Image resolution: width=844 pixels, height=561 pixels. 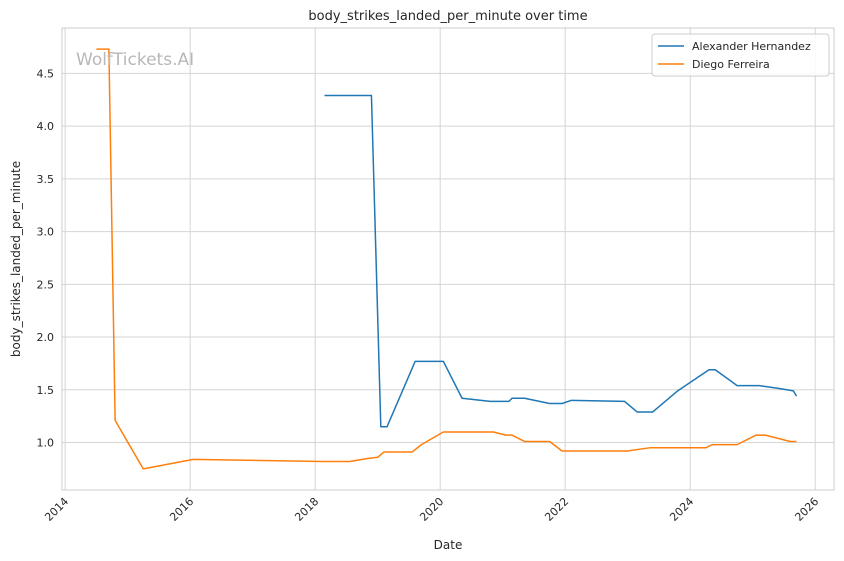 I want to click on x-ticks: 2014 2016 2018 2020 2022 2024 2026, so click(x=431, y=509).